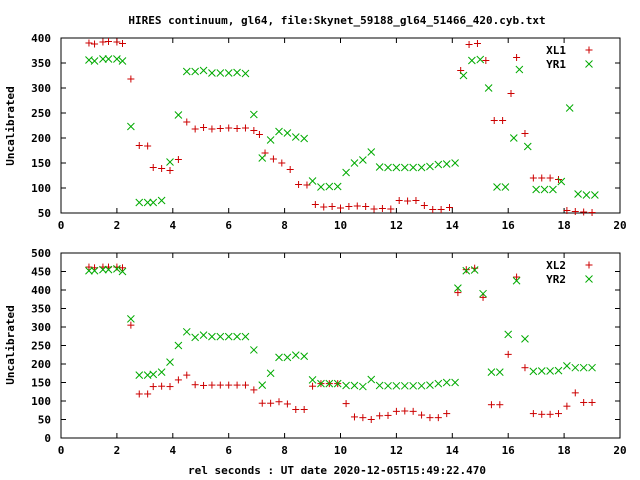  I want to click on y-tick-label: 100, so click(41, 188).